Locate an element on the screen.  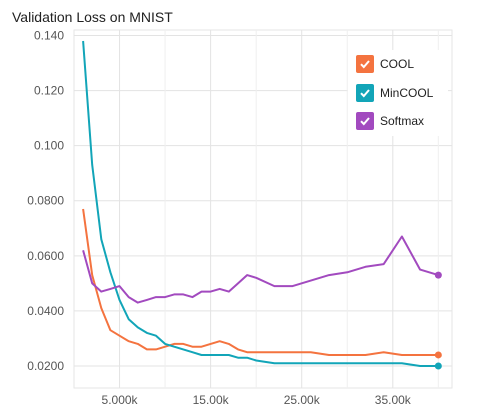
chart-title: Validation Loss on MNIST is located at coordinates (92, 17).